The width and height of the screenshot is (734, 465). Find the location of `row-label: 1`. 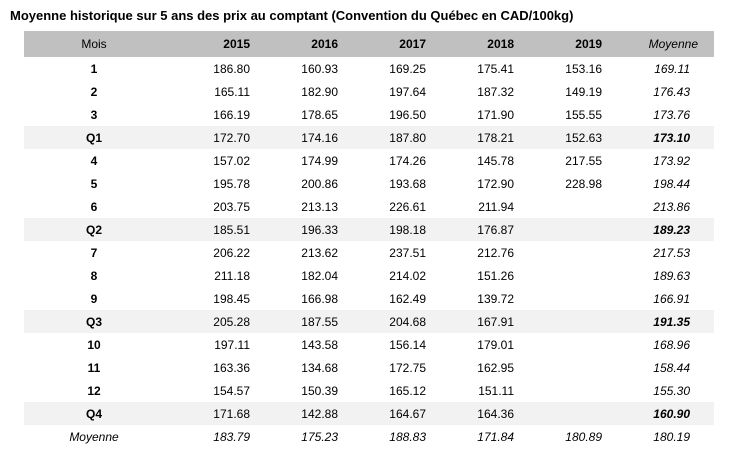

row-label: 1 is located at coordinates (94, 68).